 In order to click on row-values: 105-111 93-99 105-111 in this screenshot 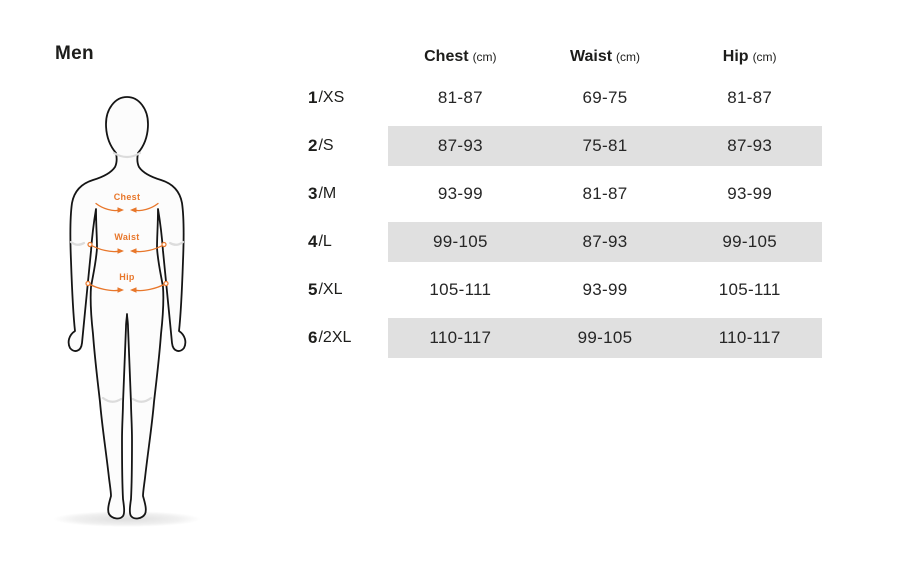, I will do `click(605, 290)`.